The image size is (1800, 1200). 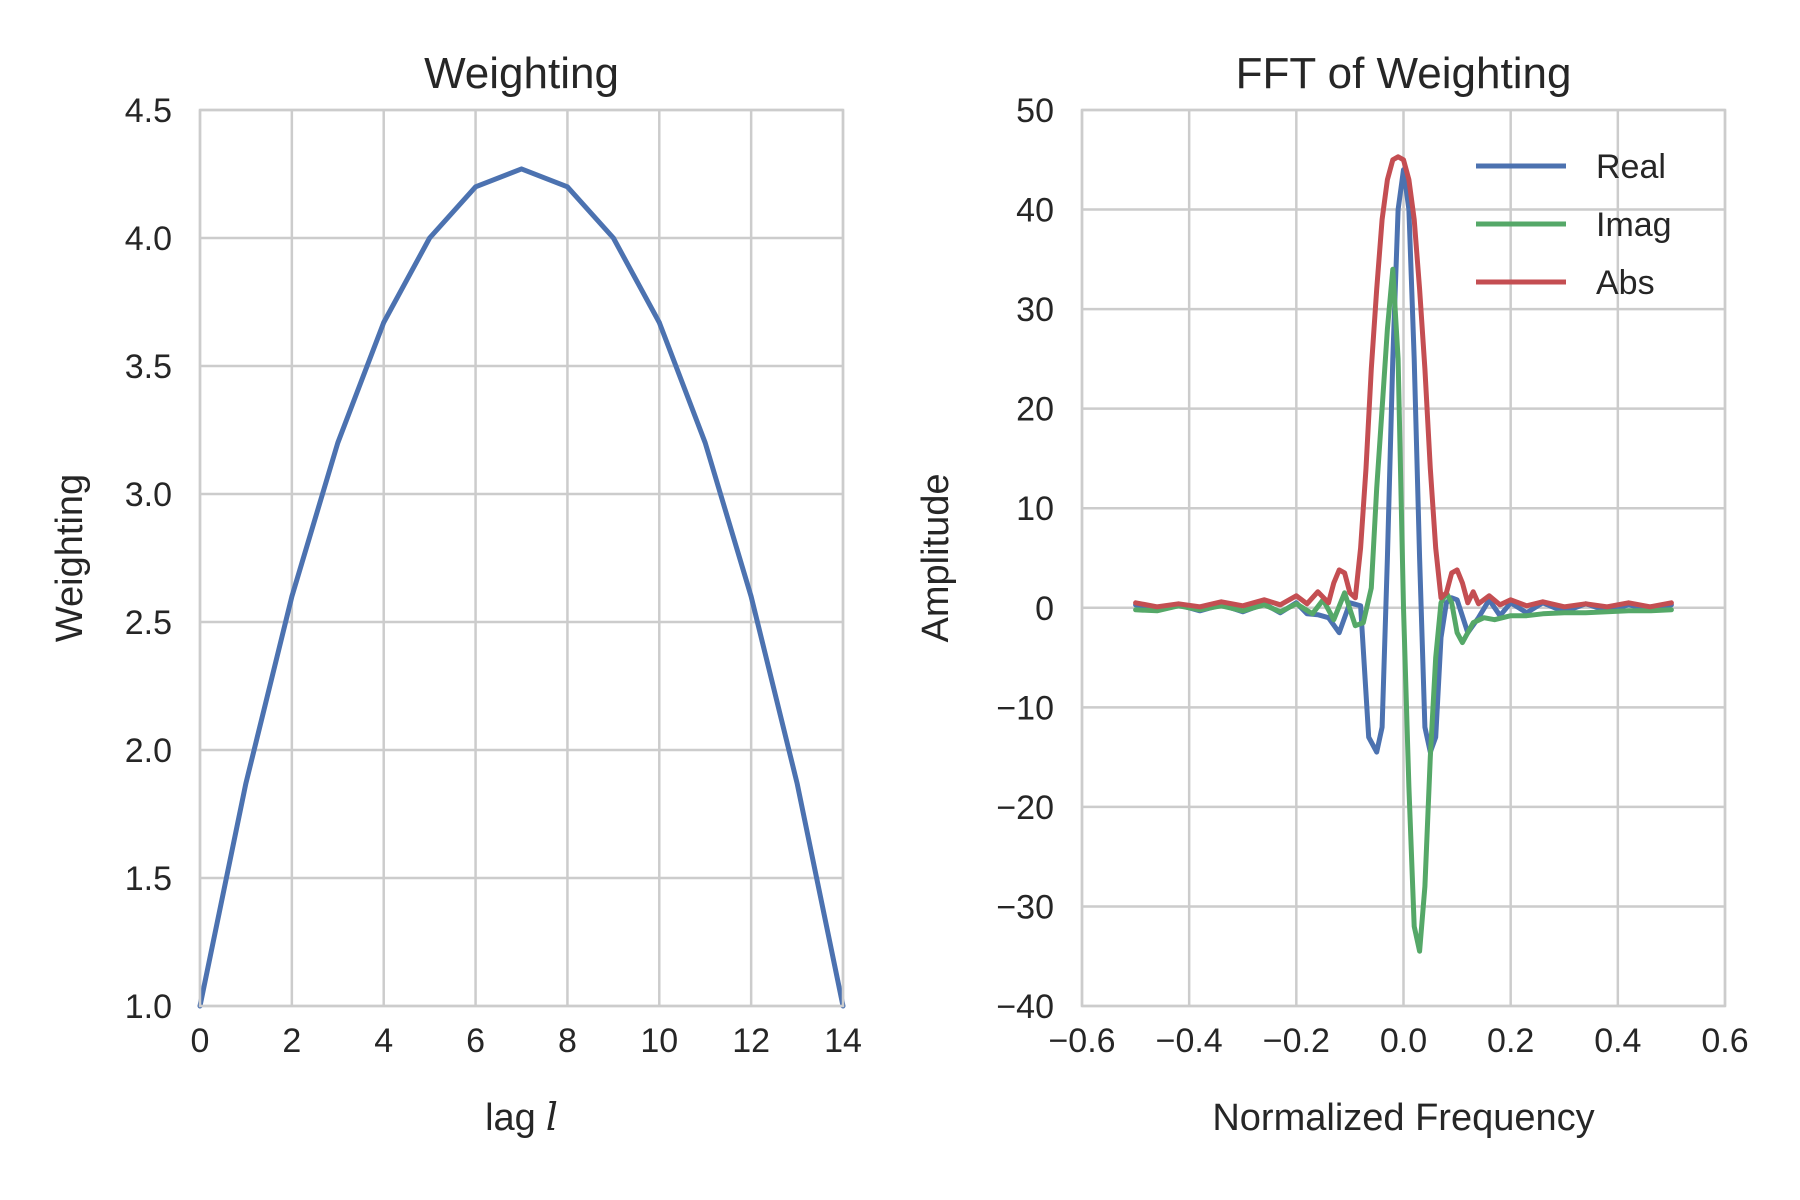 What do you see at coordinates (1724, 1041) in the screenshot?
I see `fft-x-tick-label: 0.6` at bounding box center [1724, 1041].